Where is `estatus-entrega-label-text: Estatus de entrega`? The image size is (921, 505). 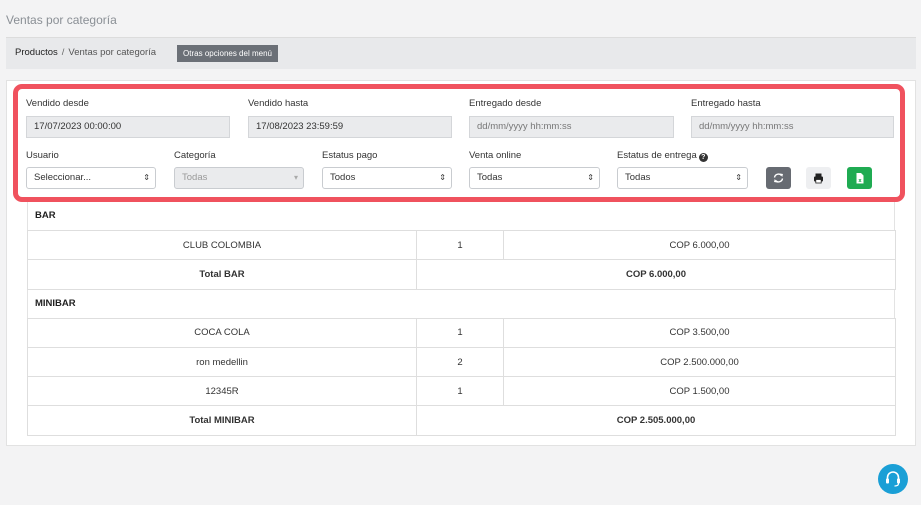
estatus-entrega-label-text: Estatus de entrega is located at coordinates (657, 155).